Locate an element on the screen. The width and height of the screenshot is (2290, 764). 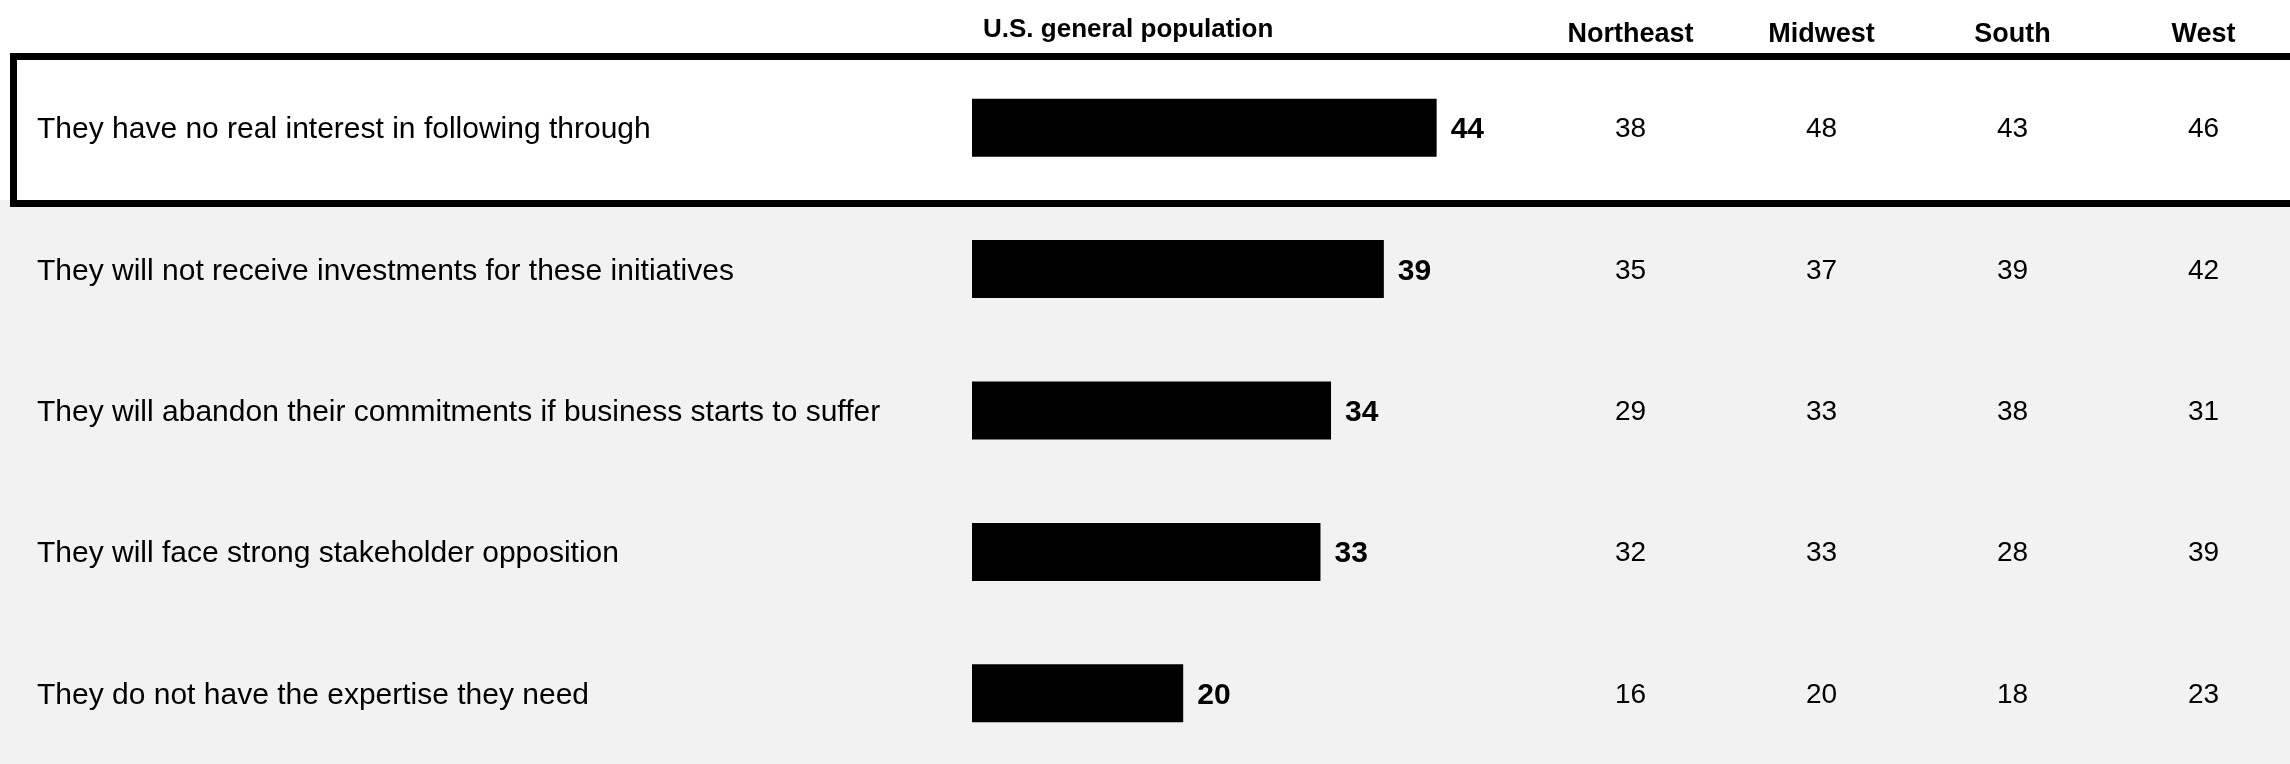
text: Northeast is located at coordinates (1630, 32).